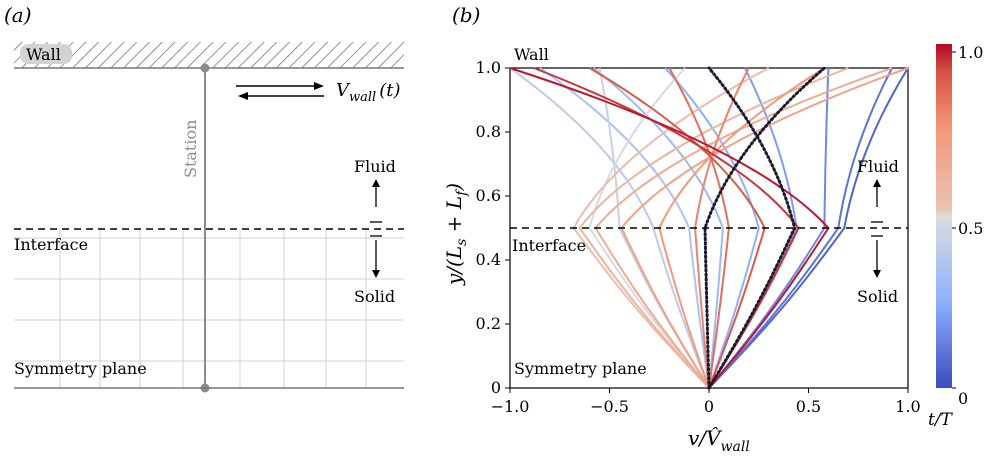 This screenshot has height=462, width=990. I want to click on symmetry-label-a: Symmetry plane, so click(80, 368).